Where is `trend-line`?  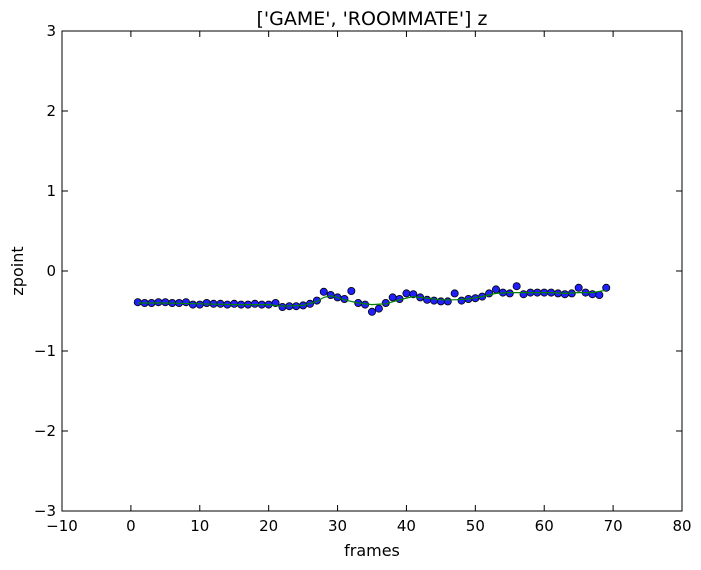
trend-line is located at coordinates (372, 298).